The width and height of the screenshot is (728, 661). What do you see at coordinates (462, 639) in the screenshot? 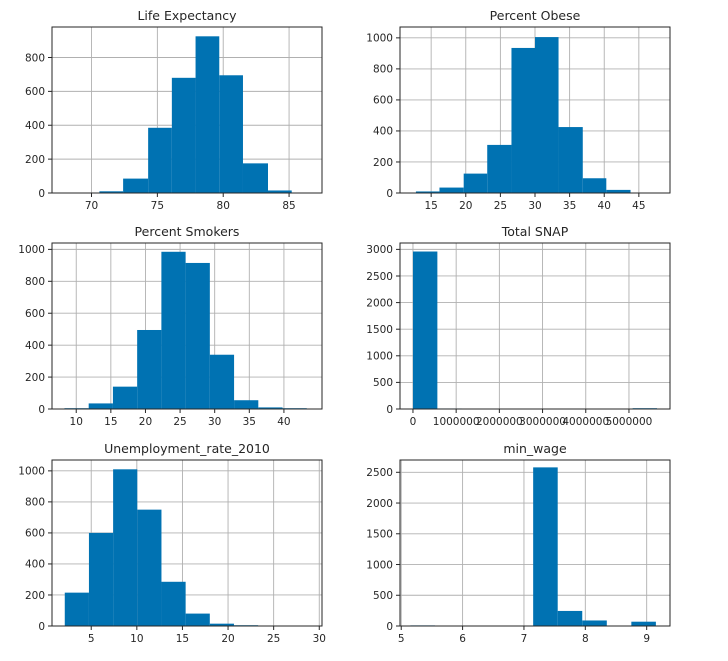
I see `x-tick-label: 6` at bounding box center [462, 639].